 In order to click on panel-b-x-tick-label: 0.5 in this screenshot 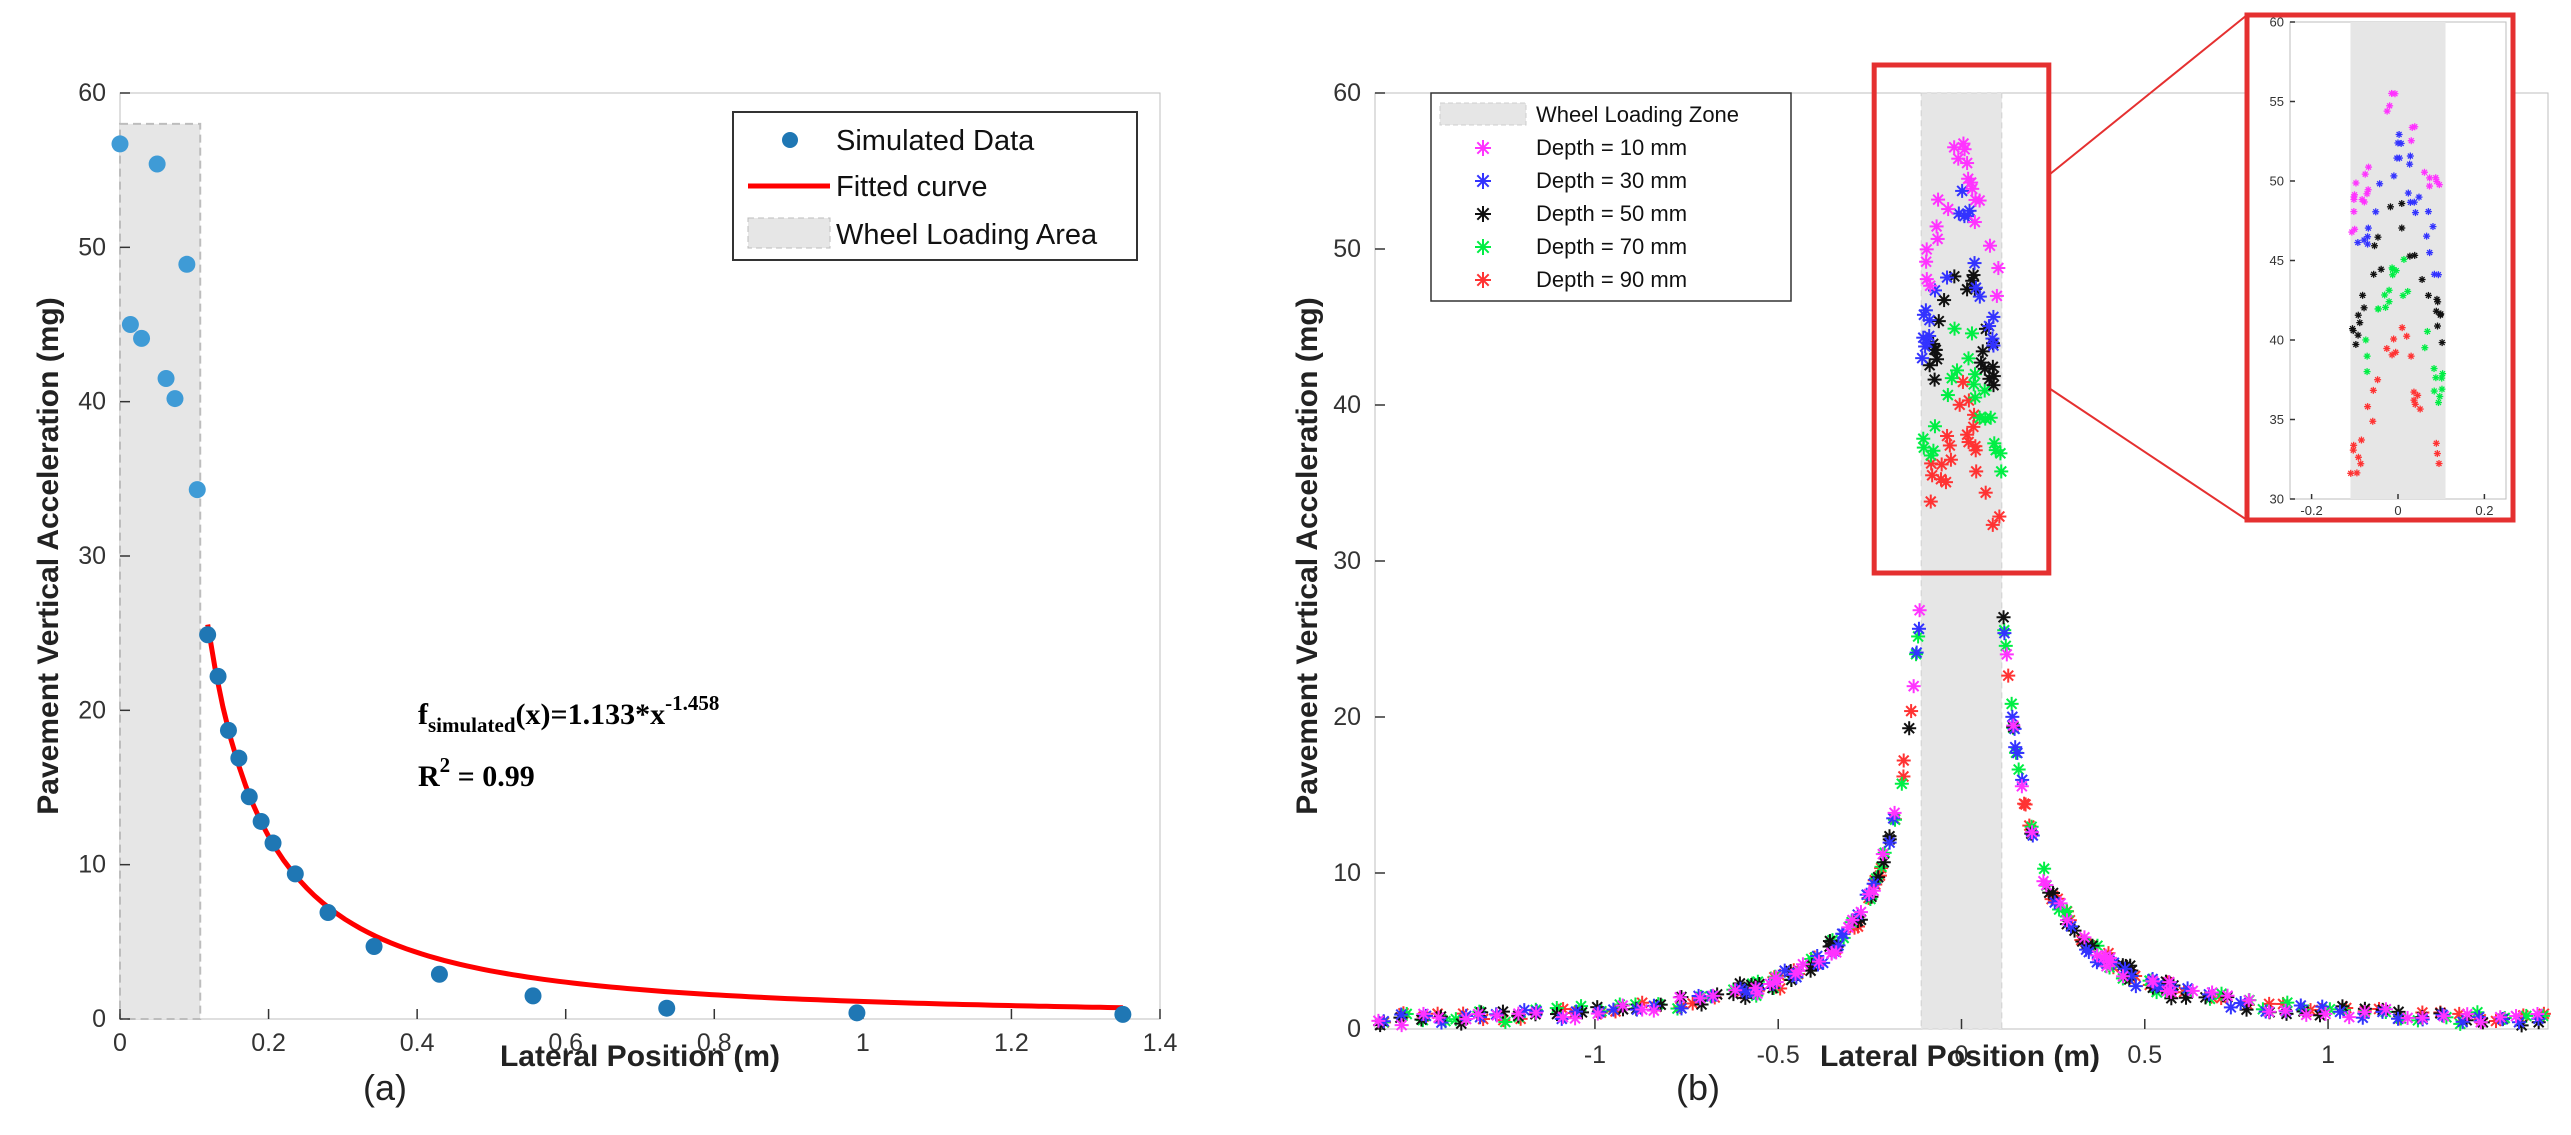, I will do `click(2144, 1055)`.